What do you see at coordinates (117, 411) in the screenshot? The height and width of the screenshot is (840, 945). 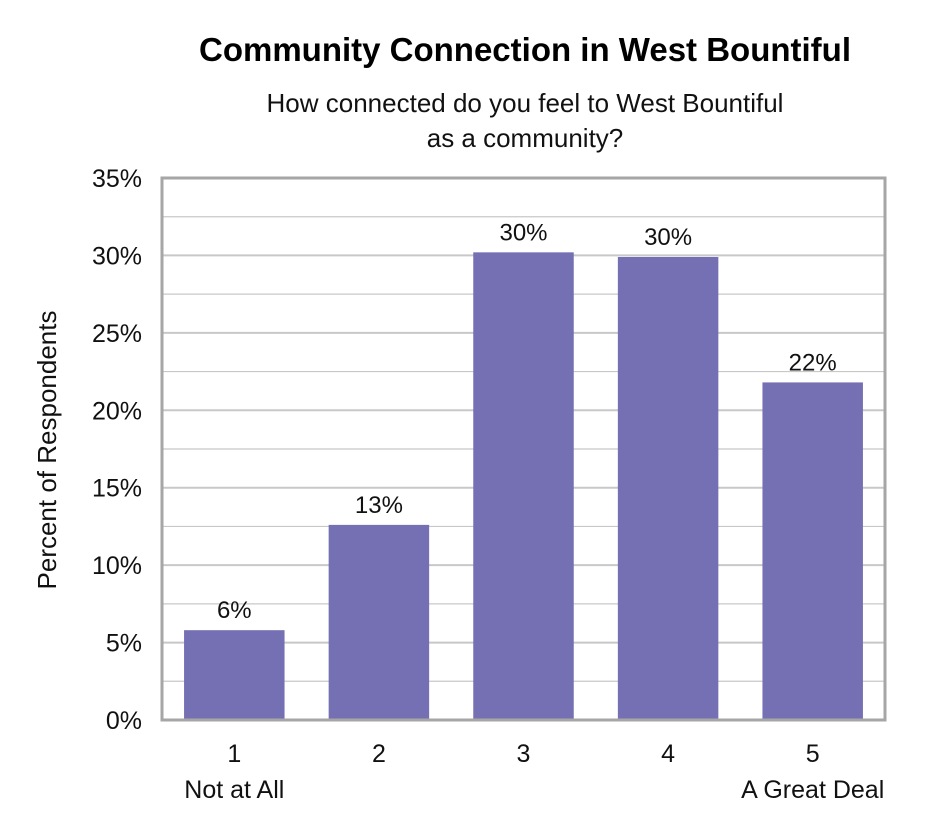 I see `y-tick-label: 20%` at bounding box center [117, 411].